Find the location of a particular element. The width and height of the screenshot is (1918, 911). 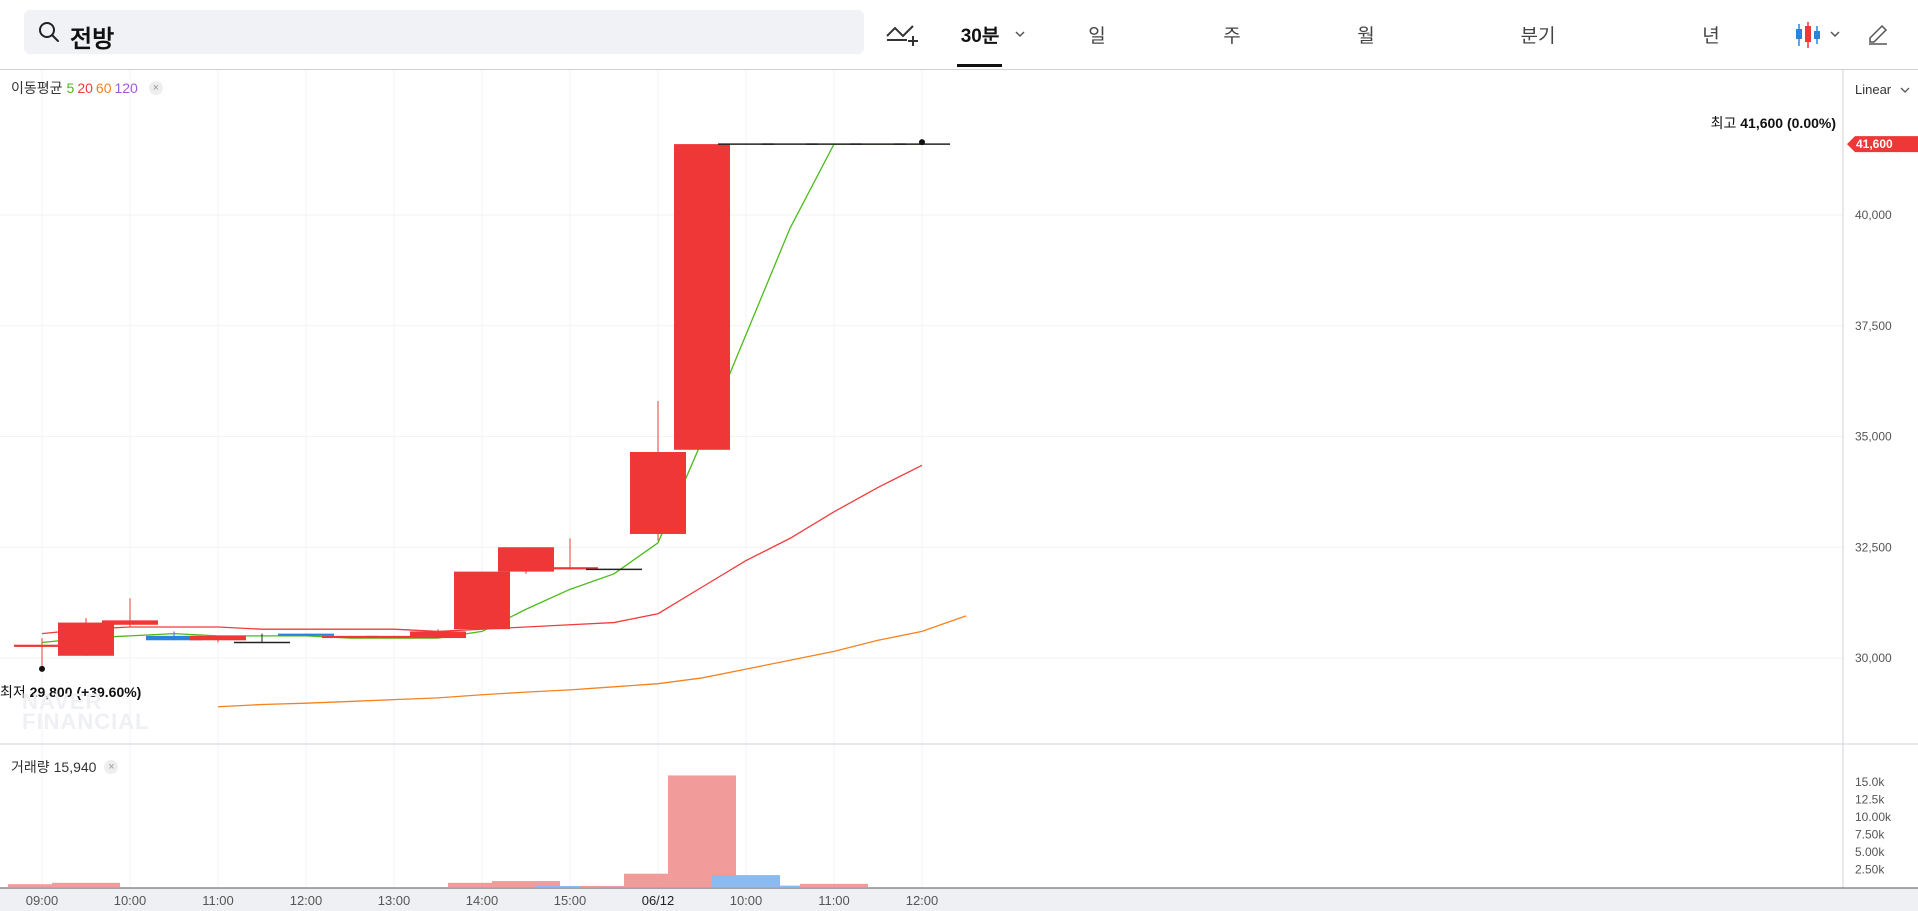

watermark: NAVER FINANCIAL is located at coordinates (86, 711).